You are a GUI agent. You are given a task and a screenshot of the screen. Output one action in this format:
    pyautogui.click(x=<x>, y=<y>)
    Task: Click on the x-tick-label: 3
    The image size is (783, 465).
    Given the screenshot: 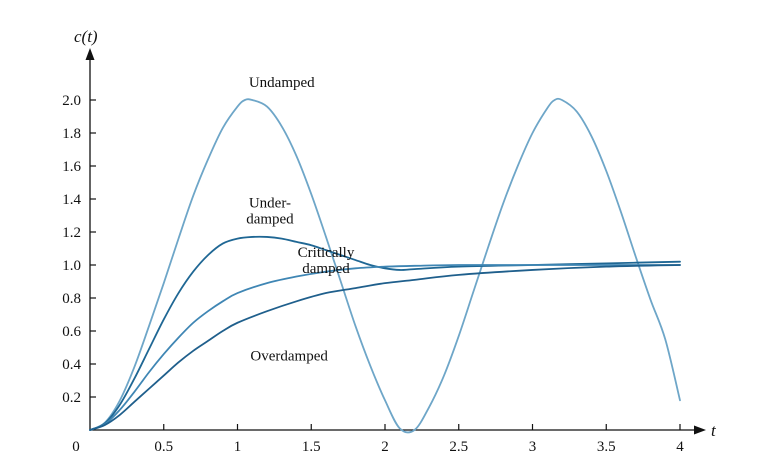 What is the action you would take?
    pyautogui.click(x=533, y=447)
    